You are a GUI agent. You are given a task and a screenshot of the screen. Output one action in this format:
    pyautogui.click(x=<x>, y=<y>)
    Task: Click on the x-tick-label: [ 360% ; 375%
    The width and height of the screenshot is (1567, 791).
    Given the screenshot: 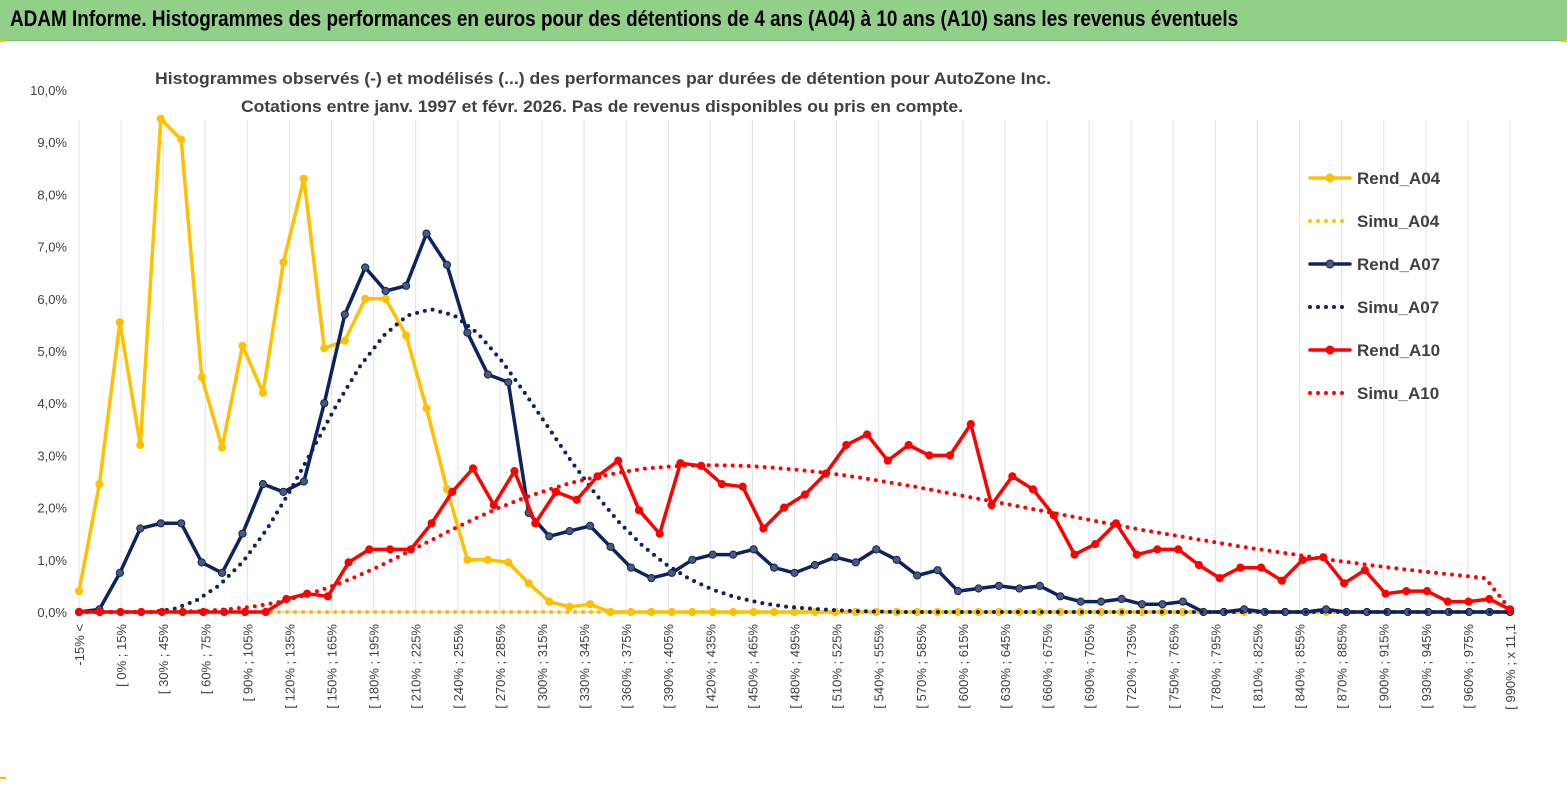 What is the action you would take?
    pyautogui.click(x=626, y=666)
    